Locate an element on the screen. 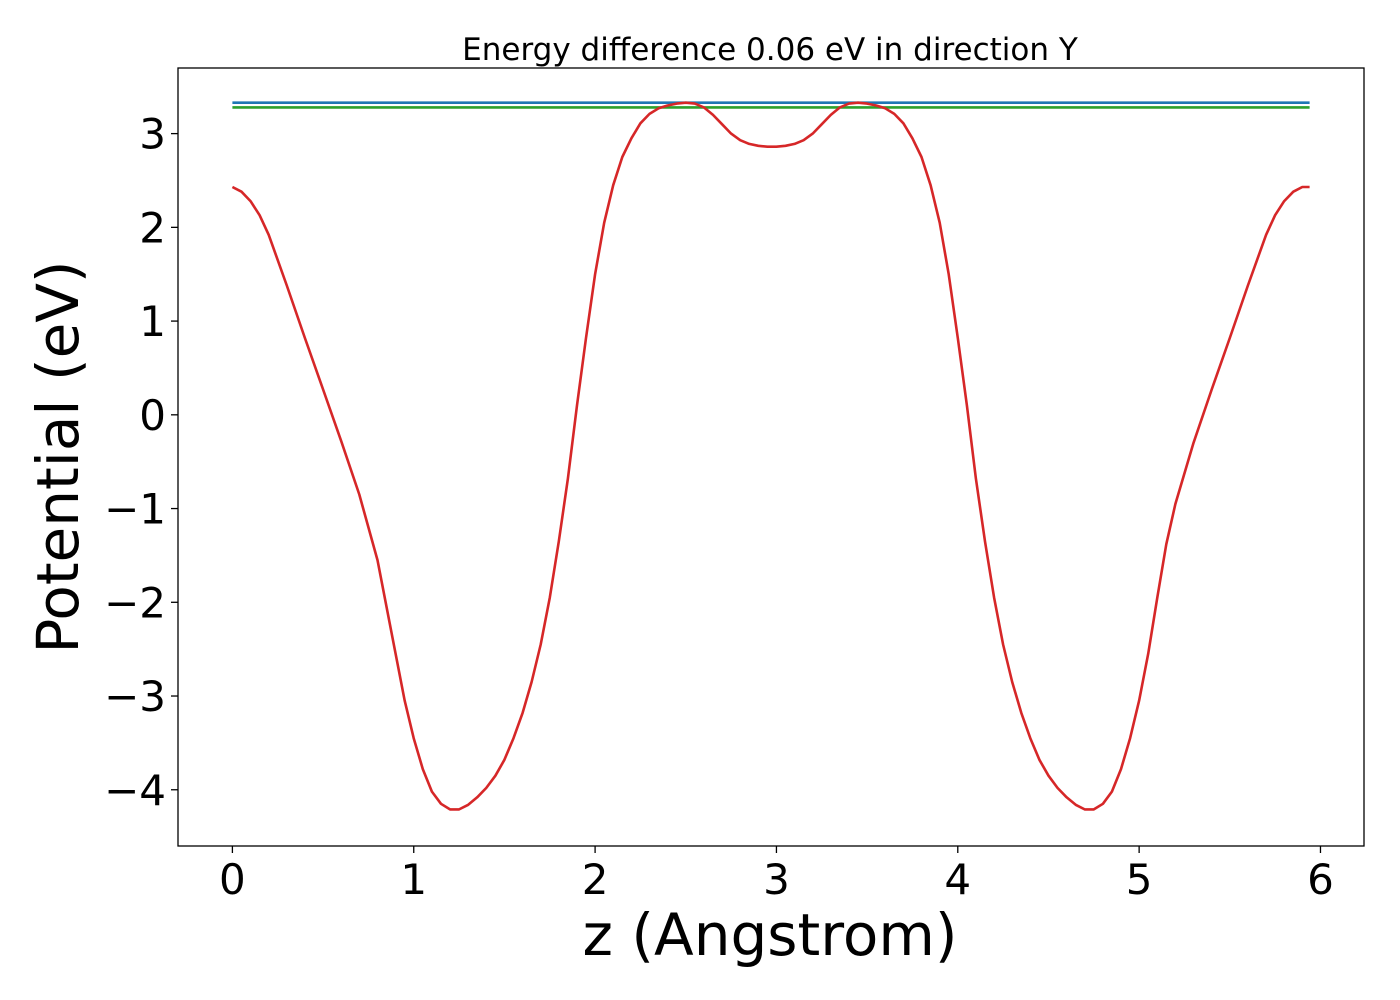  y-tick-label: −1 is located at coordinates (135, 509).